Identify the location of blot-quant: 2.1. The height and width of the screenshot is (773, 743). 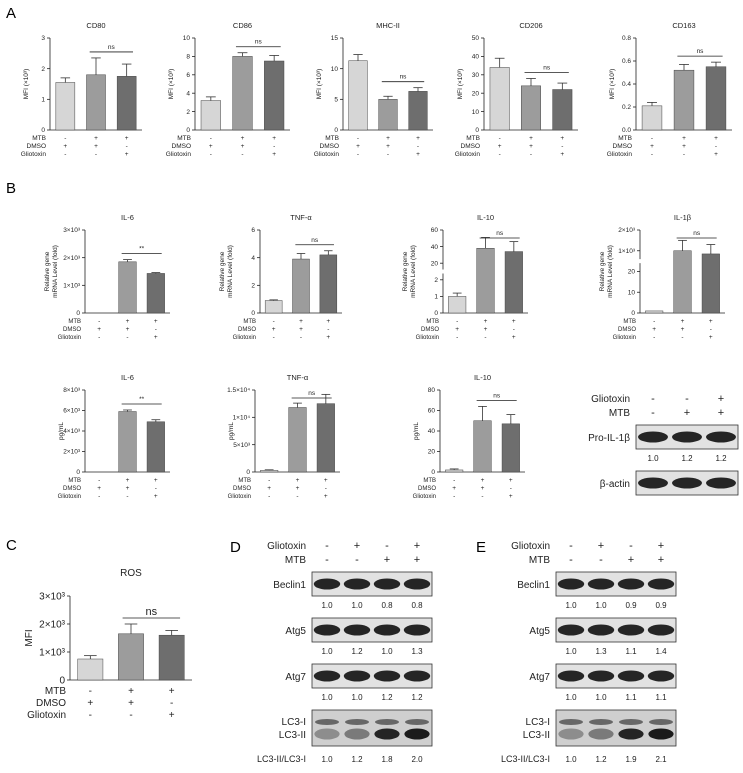
(661, 759).